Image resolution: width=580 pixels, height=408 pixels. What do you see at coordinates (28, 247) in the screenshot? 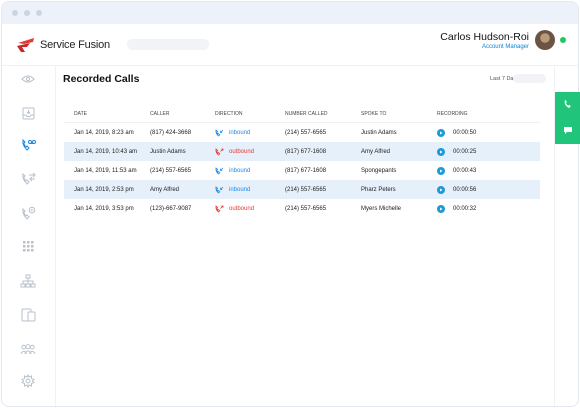
I see `dialpad-icon` at bounding box center [28, 247].